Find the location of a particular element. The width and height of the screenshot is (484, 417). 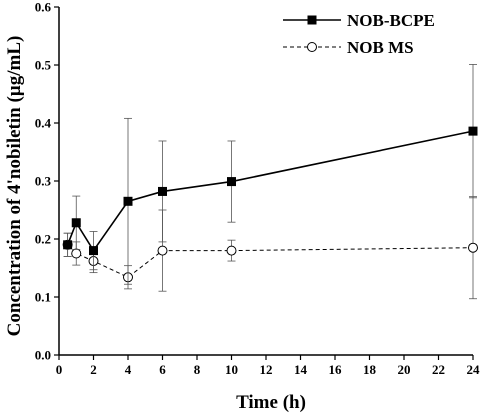

y-tick-label: 0.3 is located at coordinates (43, 181).